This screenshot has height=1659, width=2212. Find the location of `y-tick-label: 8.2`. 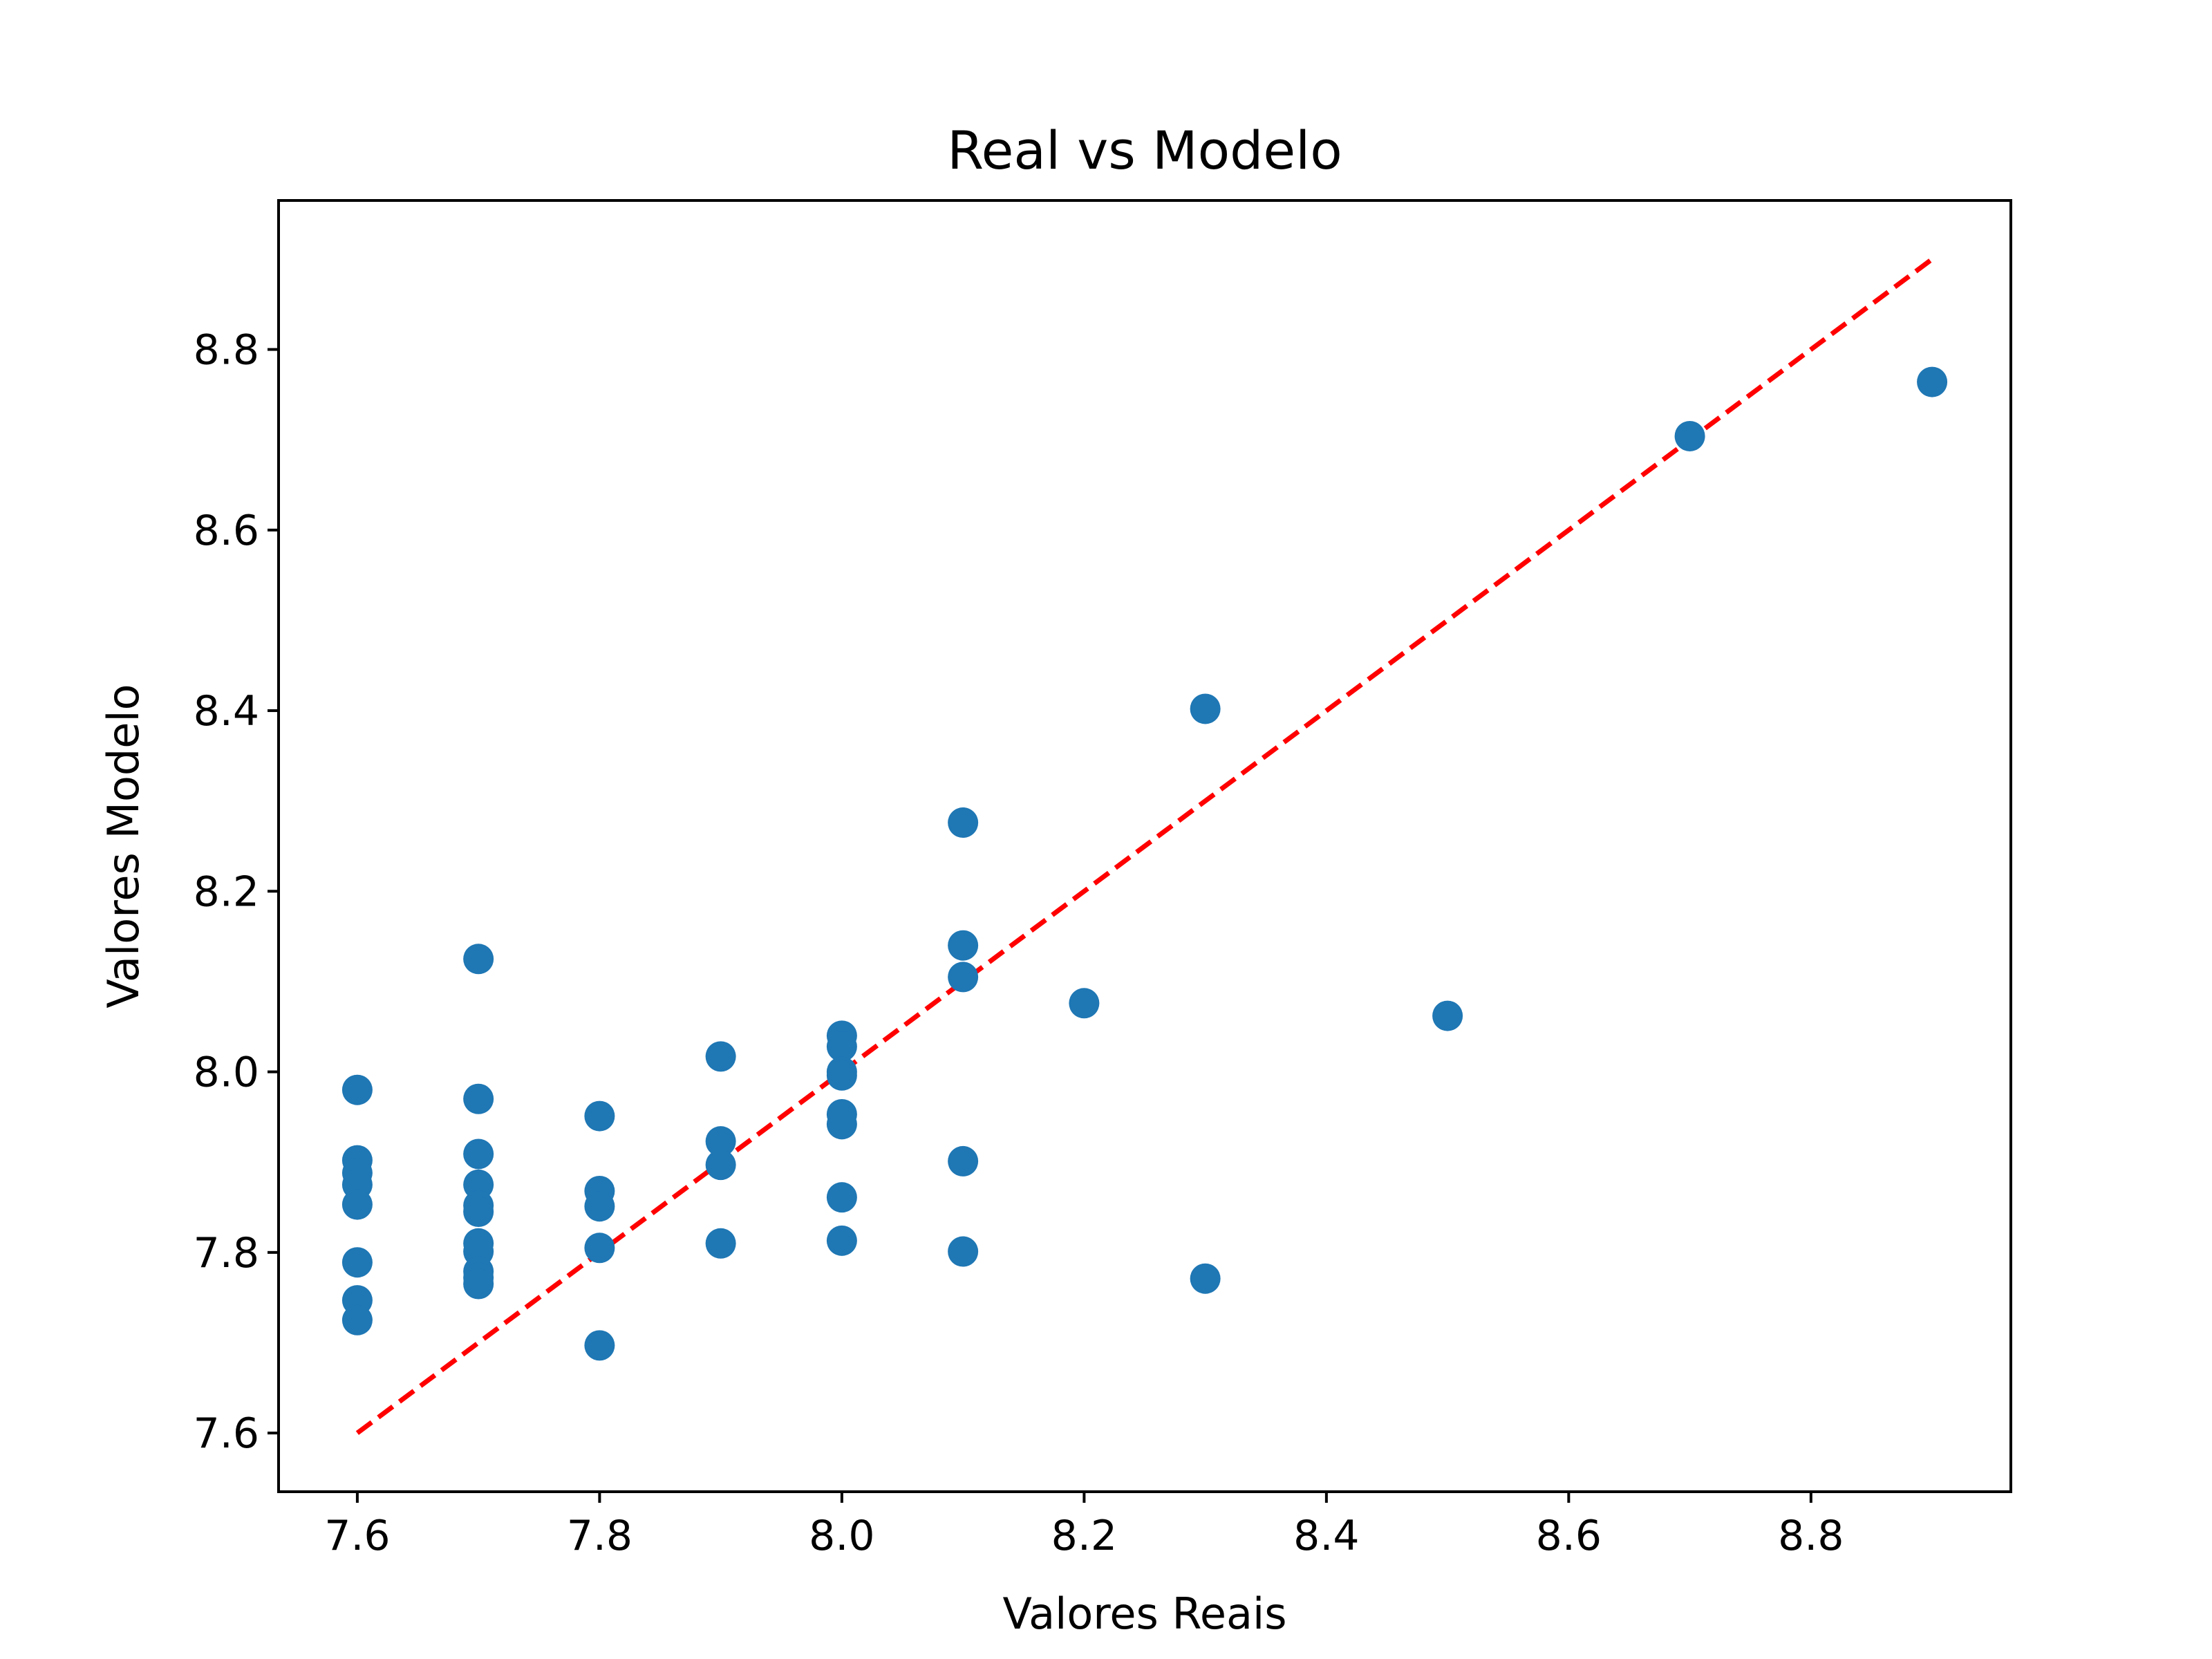

y-tick-label: 8.2 is located at coordinates (226, 892).